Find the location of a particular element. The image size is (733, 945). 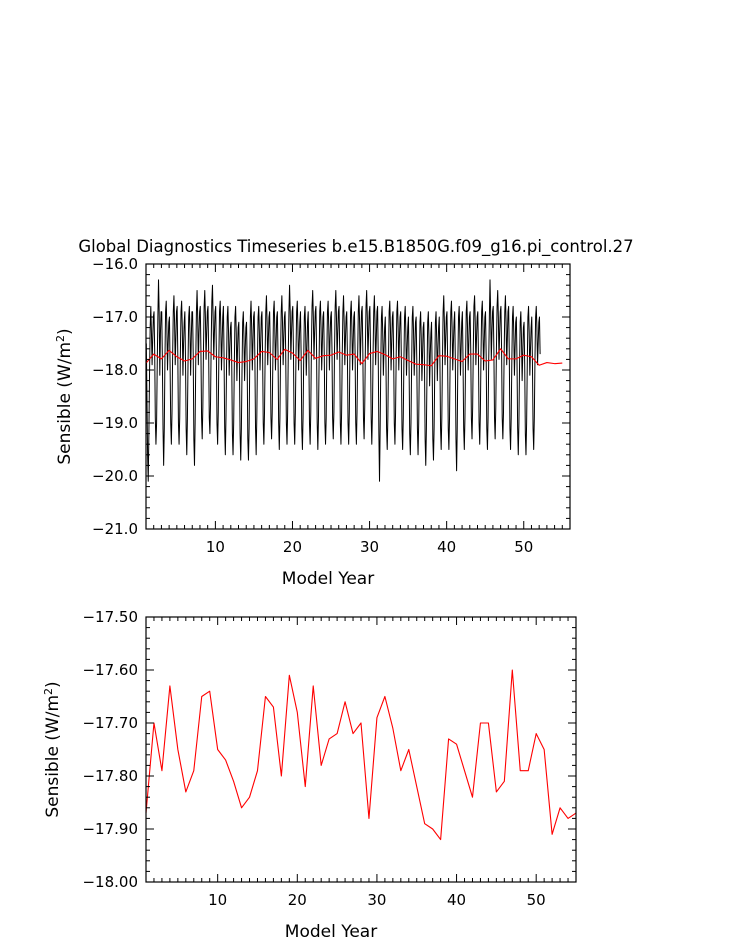

p0-x-tick-label: 20 is located at coordinates (292, 547).